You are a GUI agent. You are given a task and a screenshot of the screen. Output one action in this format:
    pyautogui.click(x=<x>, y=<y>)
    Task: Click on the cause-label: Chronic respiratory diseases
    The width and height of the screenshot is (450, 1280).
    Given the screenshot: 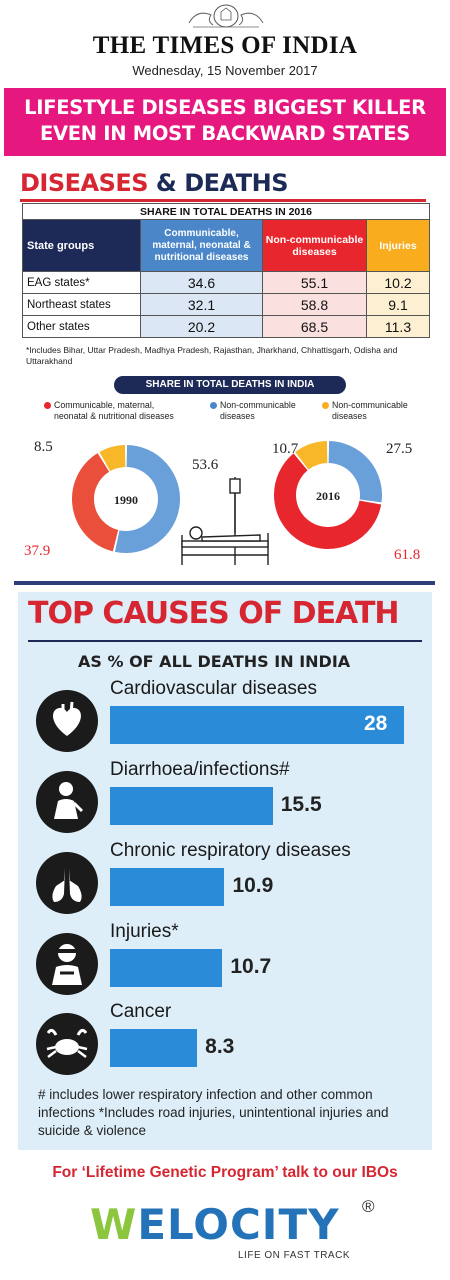 What is the action you would take?
    pyautogui.click(x=230, y=850)
    